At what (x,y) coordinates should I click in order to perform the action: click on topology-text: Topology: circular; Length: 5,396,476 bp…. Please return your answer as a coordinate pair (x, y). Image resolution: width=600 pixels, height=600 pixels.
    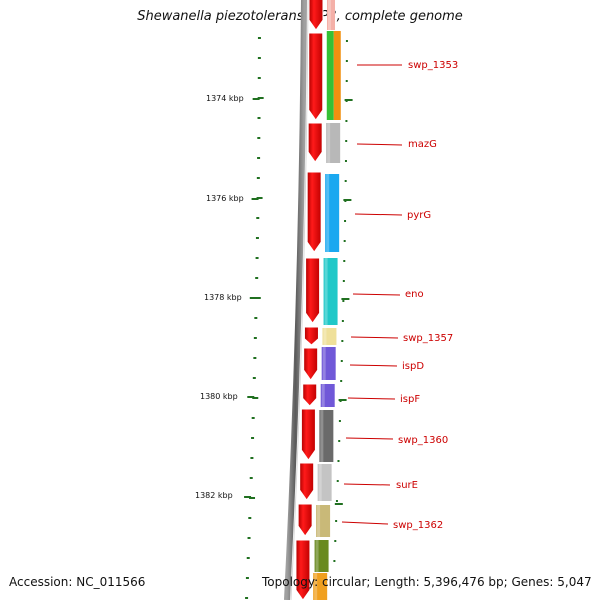
    Looking at the image, I should click on (427, 582).